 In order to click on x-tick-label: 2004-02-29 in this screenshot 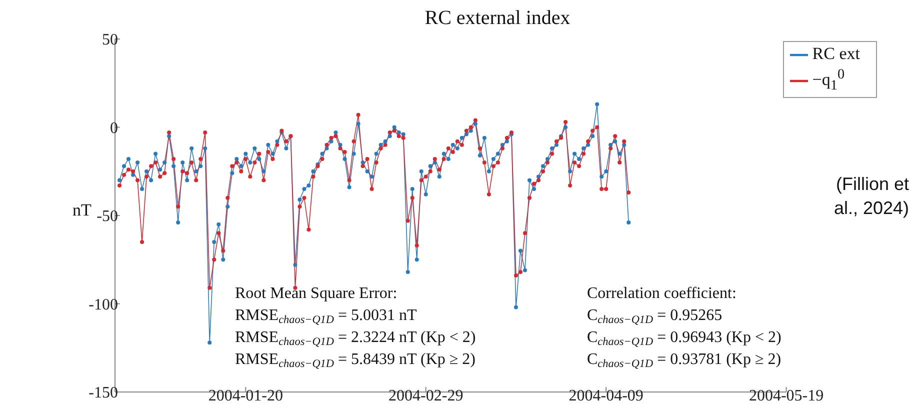, I will do `click(426, 395)`.